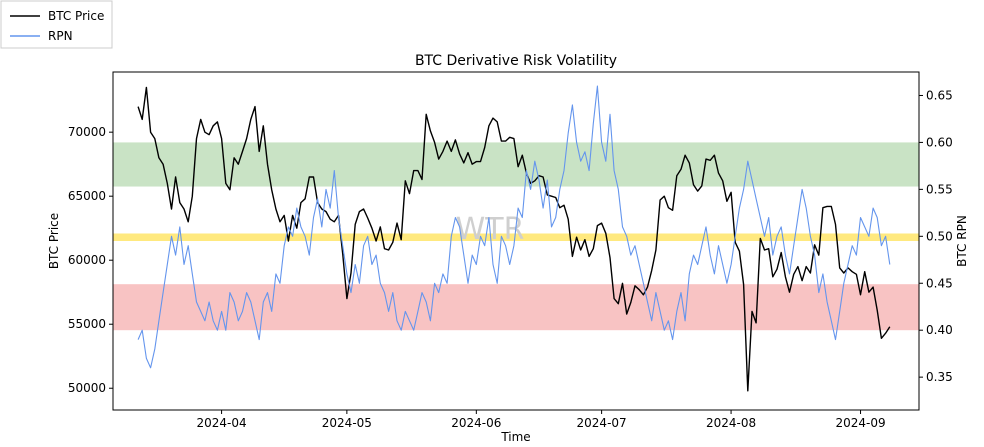 Image resolution: width=984 pixels, height=447 pixels. What do you see at coordinates (939, 330) in the screenshot?
I see `y-right-tick-label: 0.40` at bounding box center [939, 330].